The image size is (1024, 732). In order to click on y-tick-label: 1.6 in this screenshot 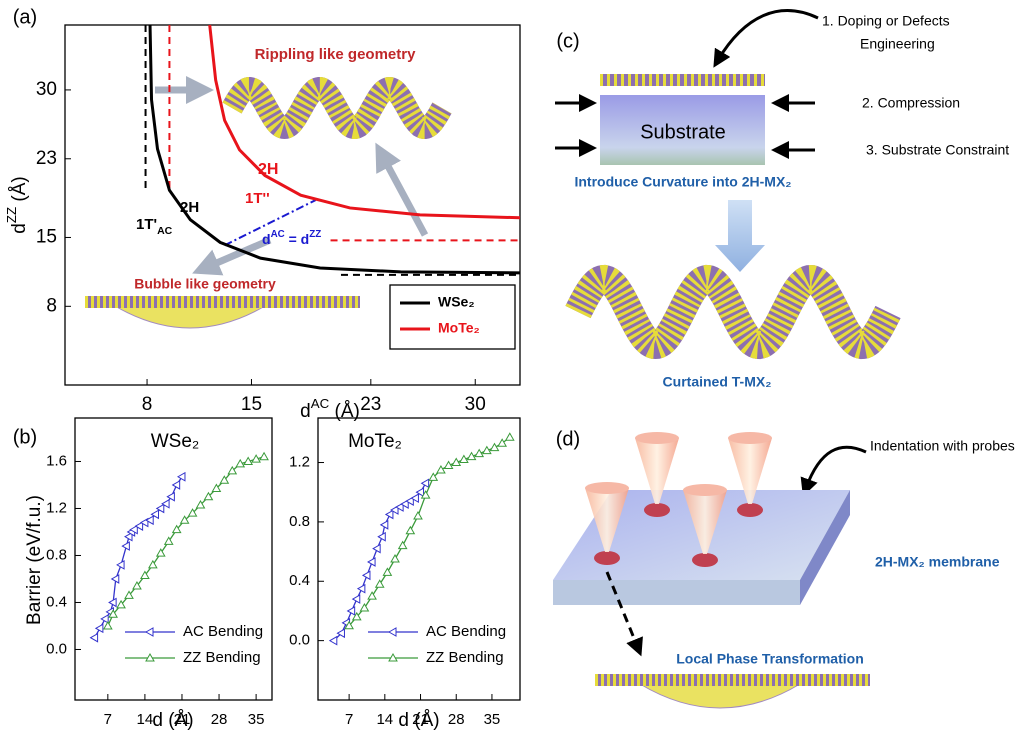, I will do `click(56, 460)`.